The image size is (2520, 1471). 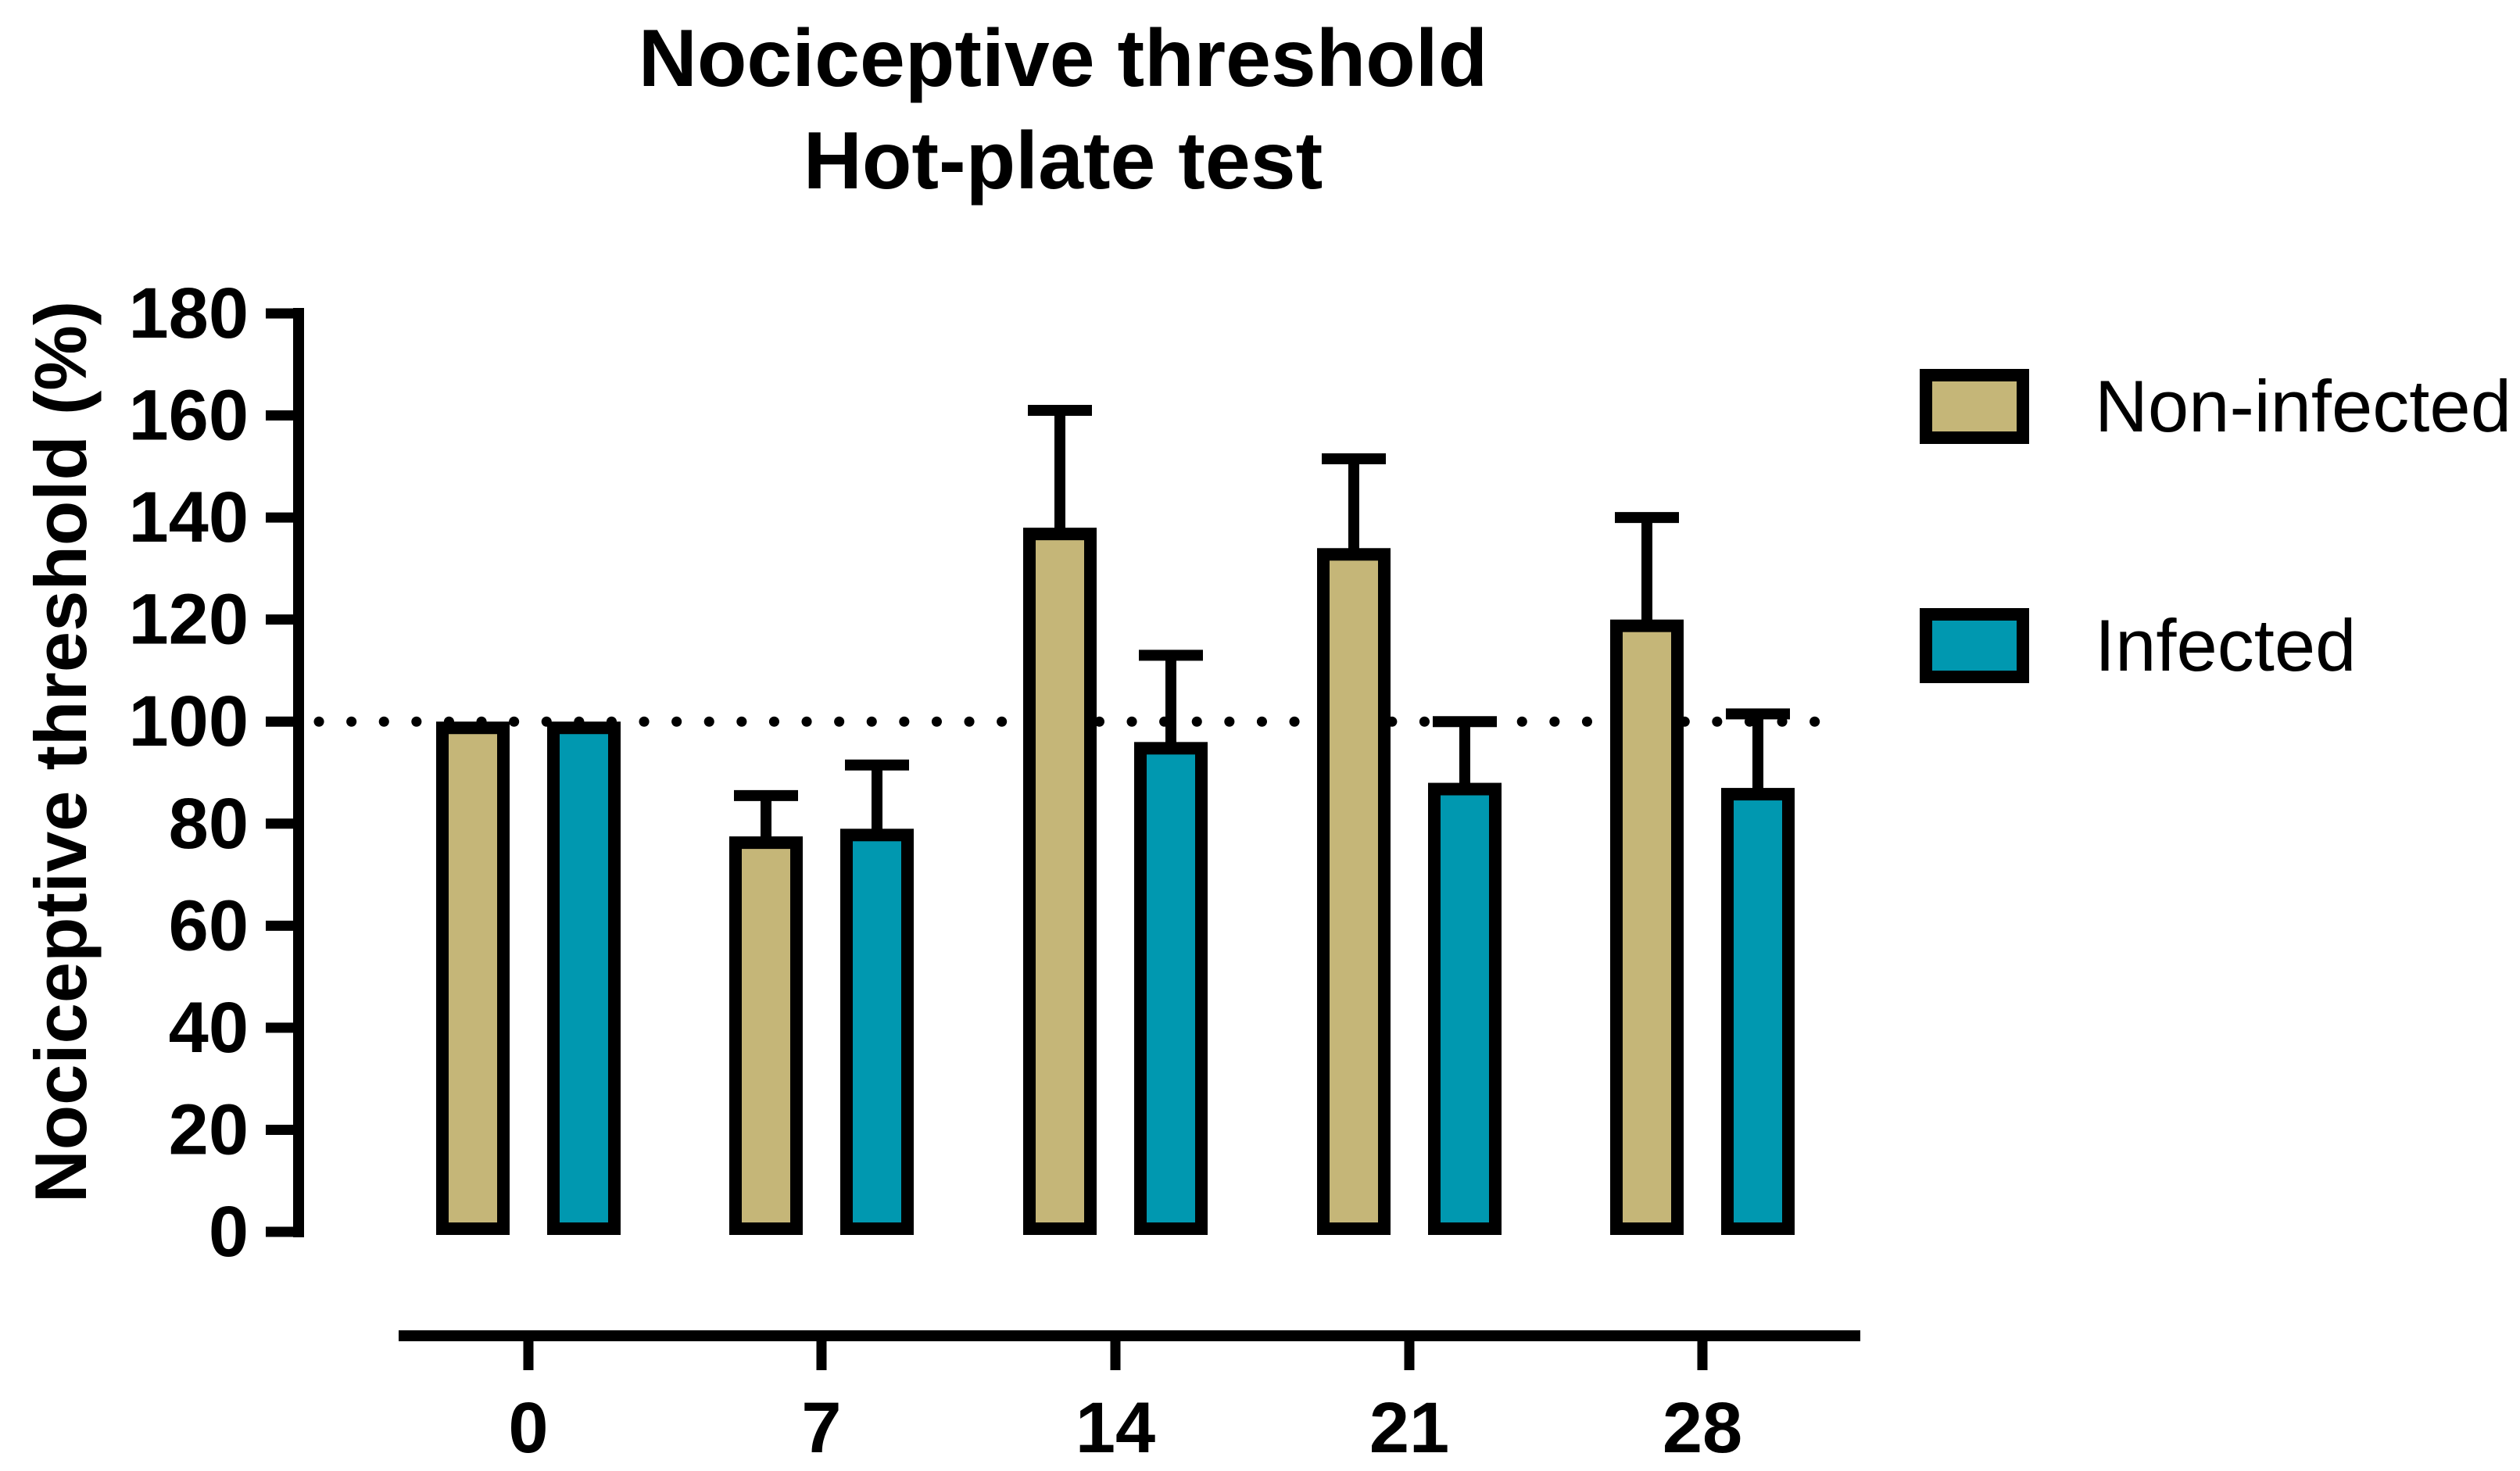 What do you see at coordinates (1974, 645) in the screenshot?
I see `legend-swatch-infected` at bounding box center [1974, 645].